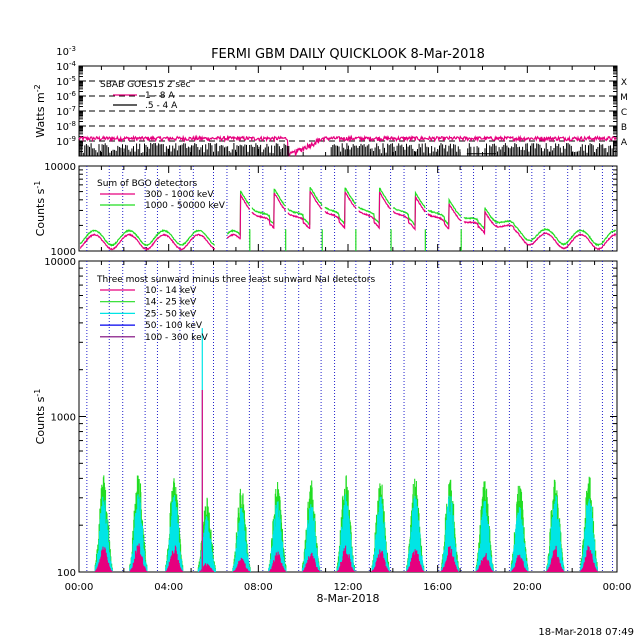 The image size is (640, 640). I want to click on y-tick-label: 10⁻⁵, so click(66, 81).